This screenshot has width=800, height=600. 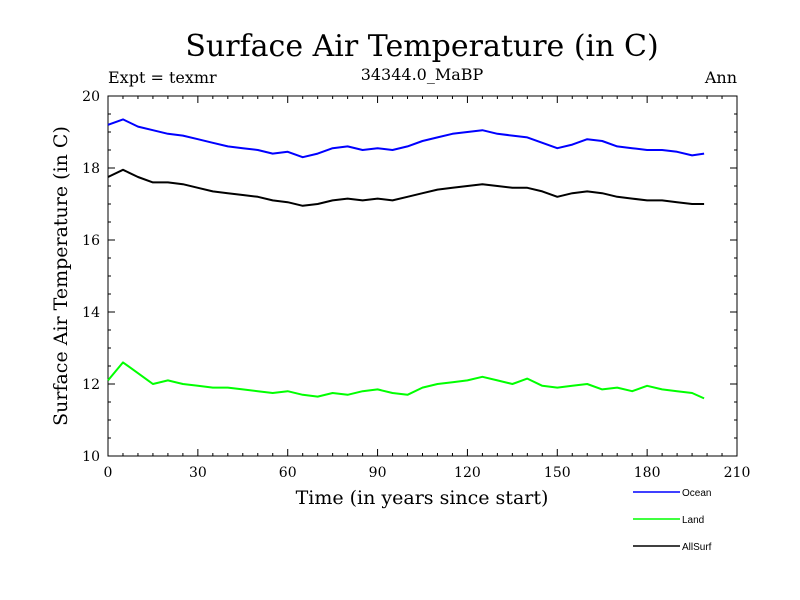 What do you see at coordinates (693, 520) in the screenshot?
I see `legend-label-land: Land` at bounding box center [693, 520].